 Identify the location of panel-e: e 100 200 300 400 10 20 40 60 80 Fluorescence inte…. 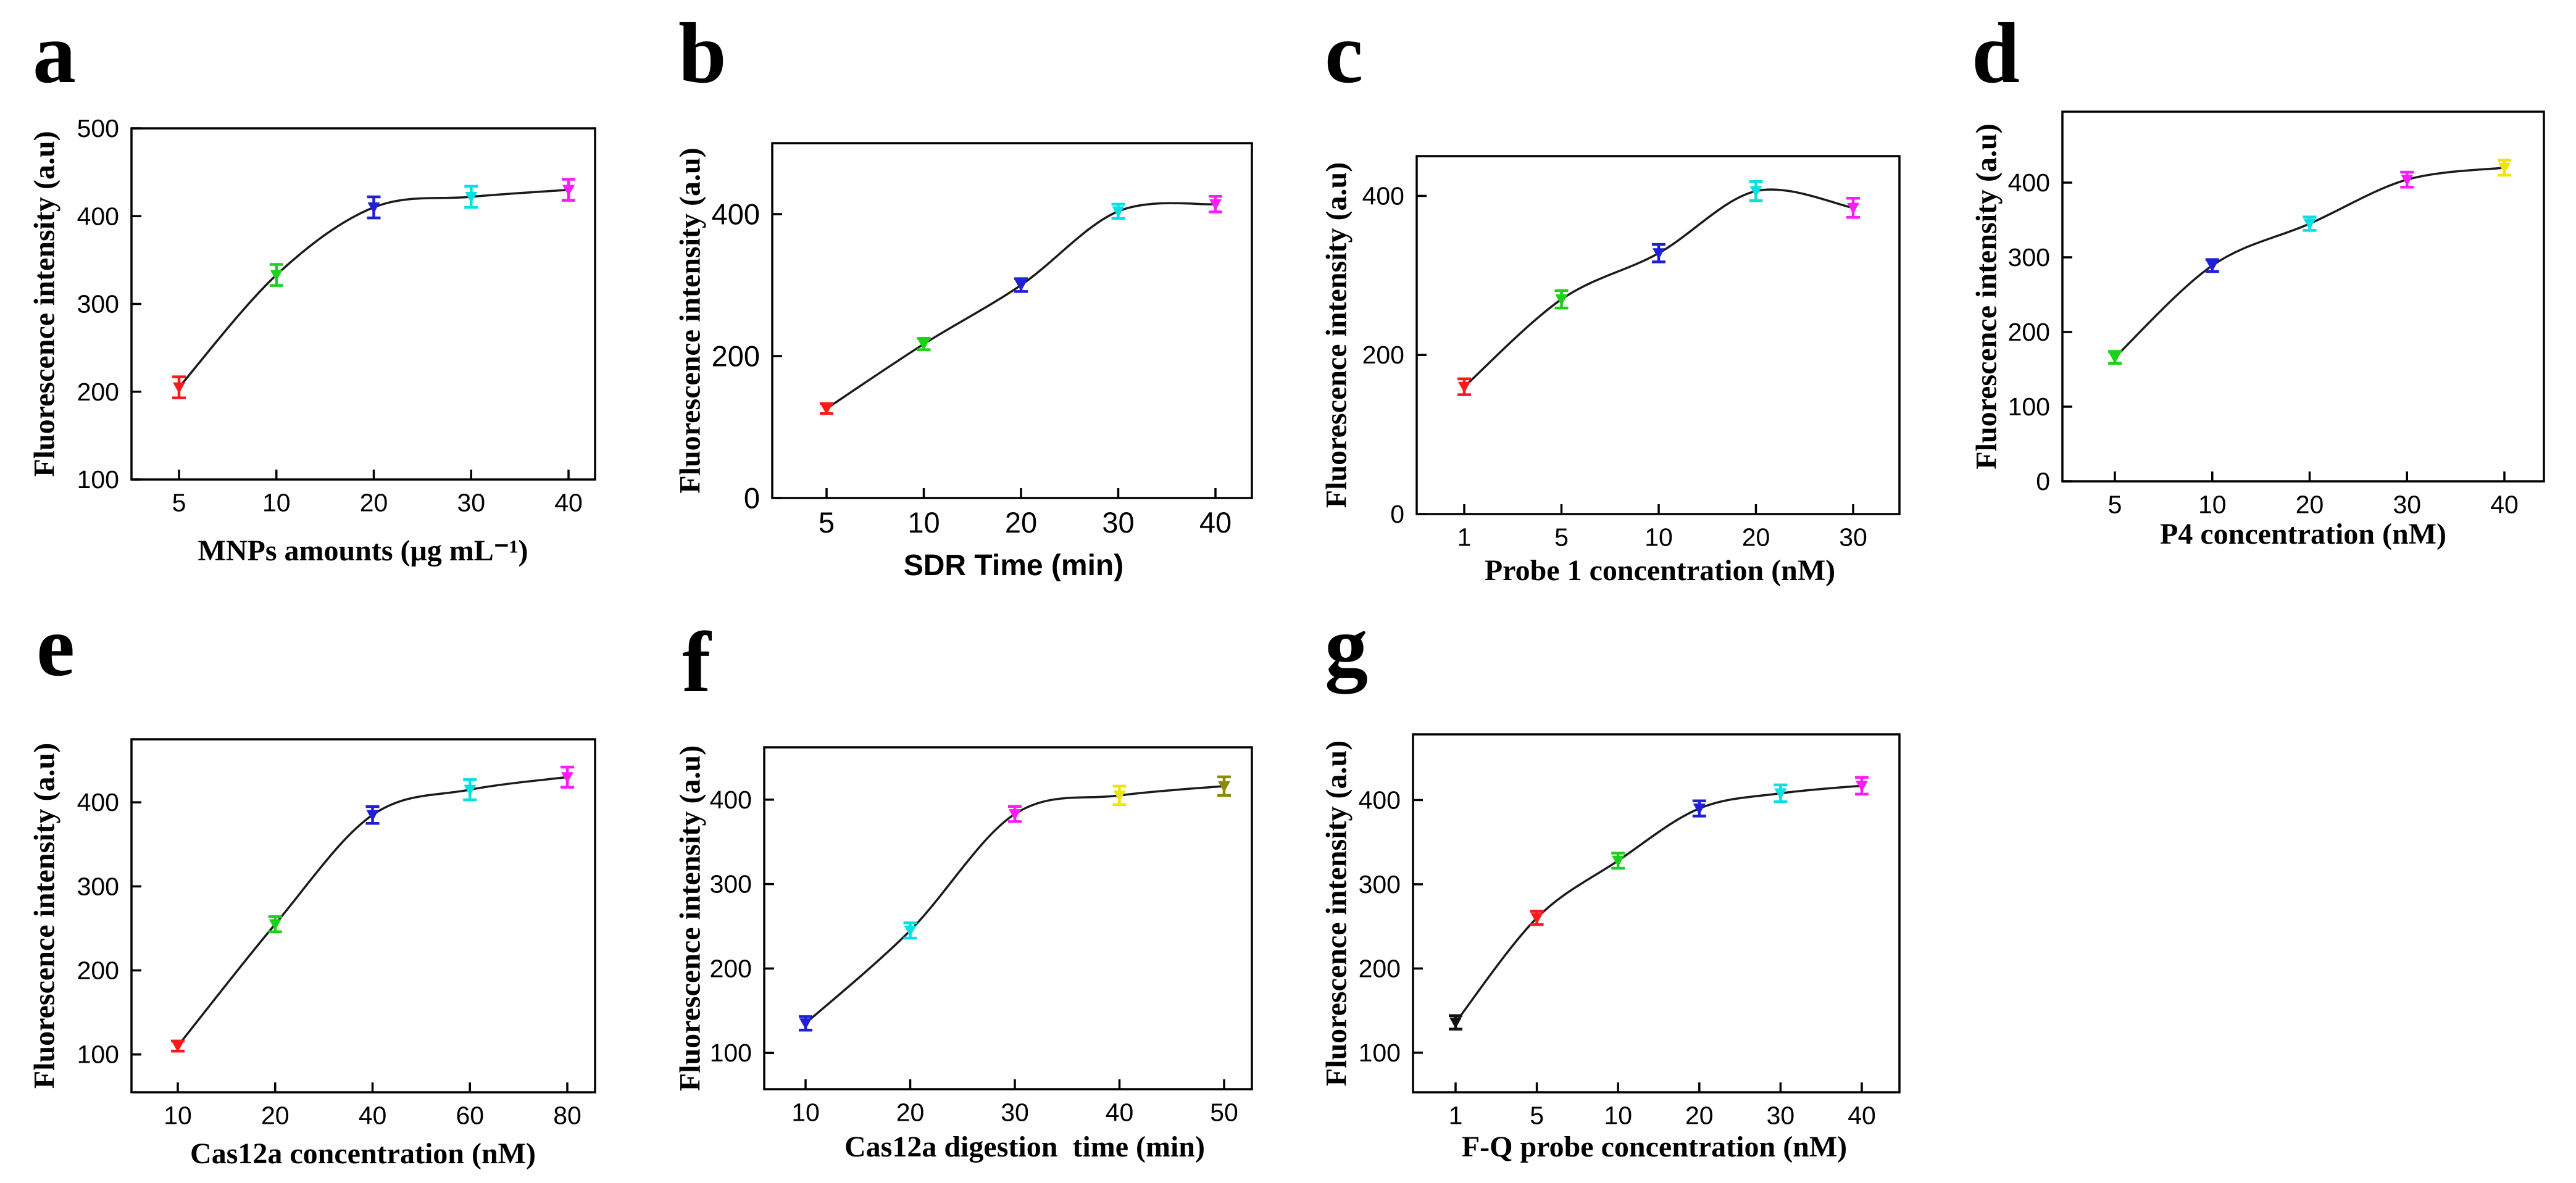
(312, 884).